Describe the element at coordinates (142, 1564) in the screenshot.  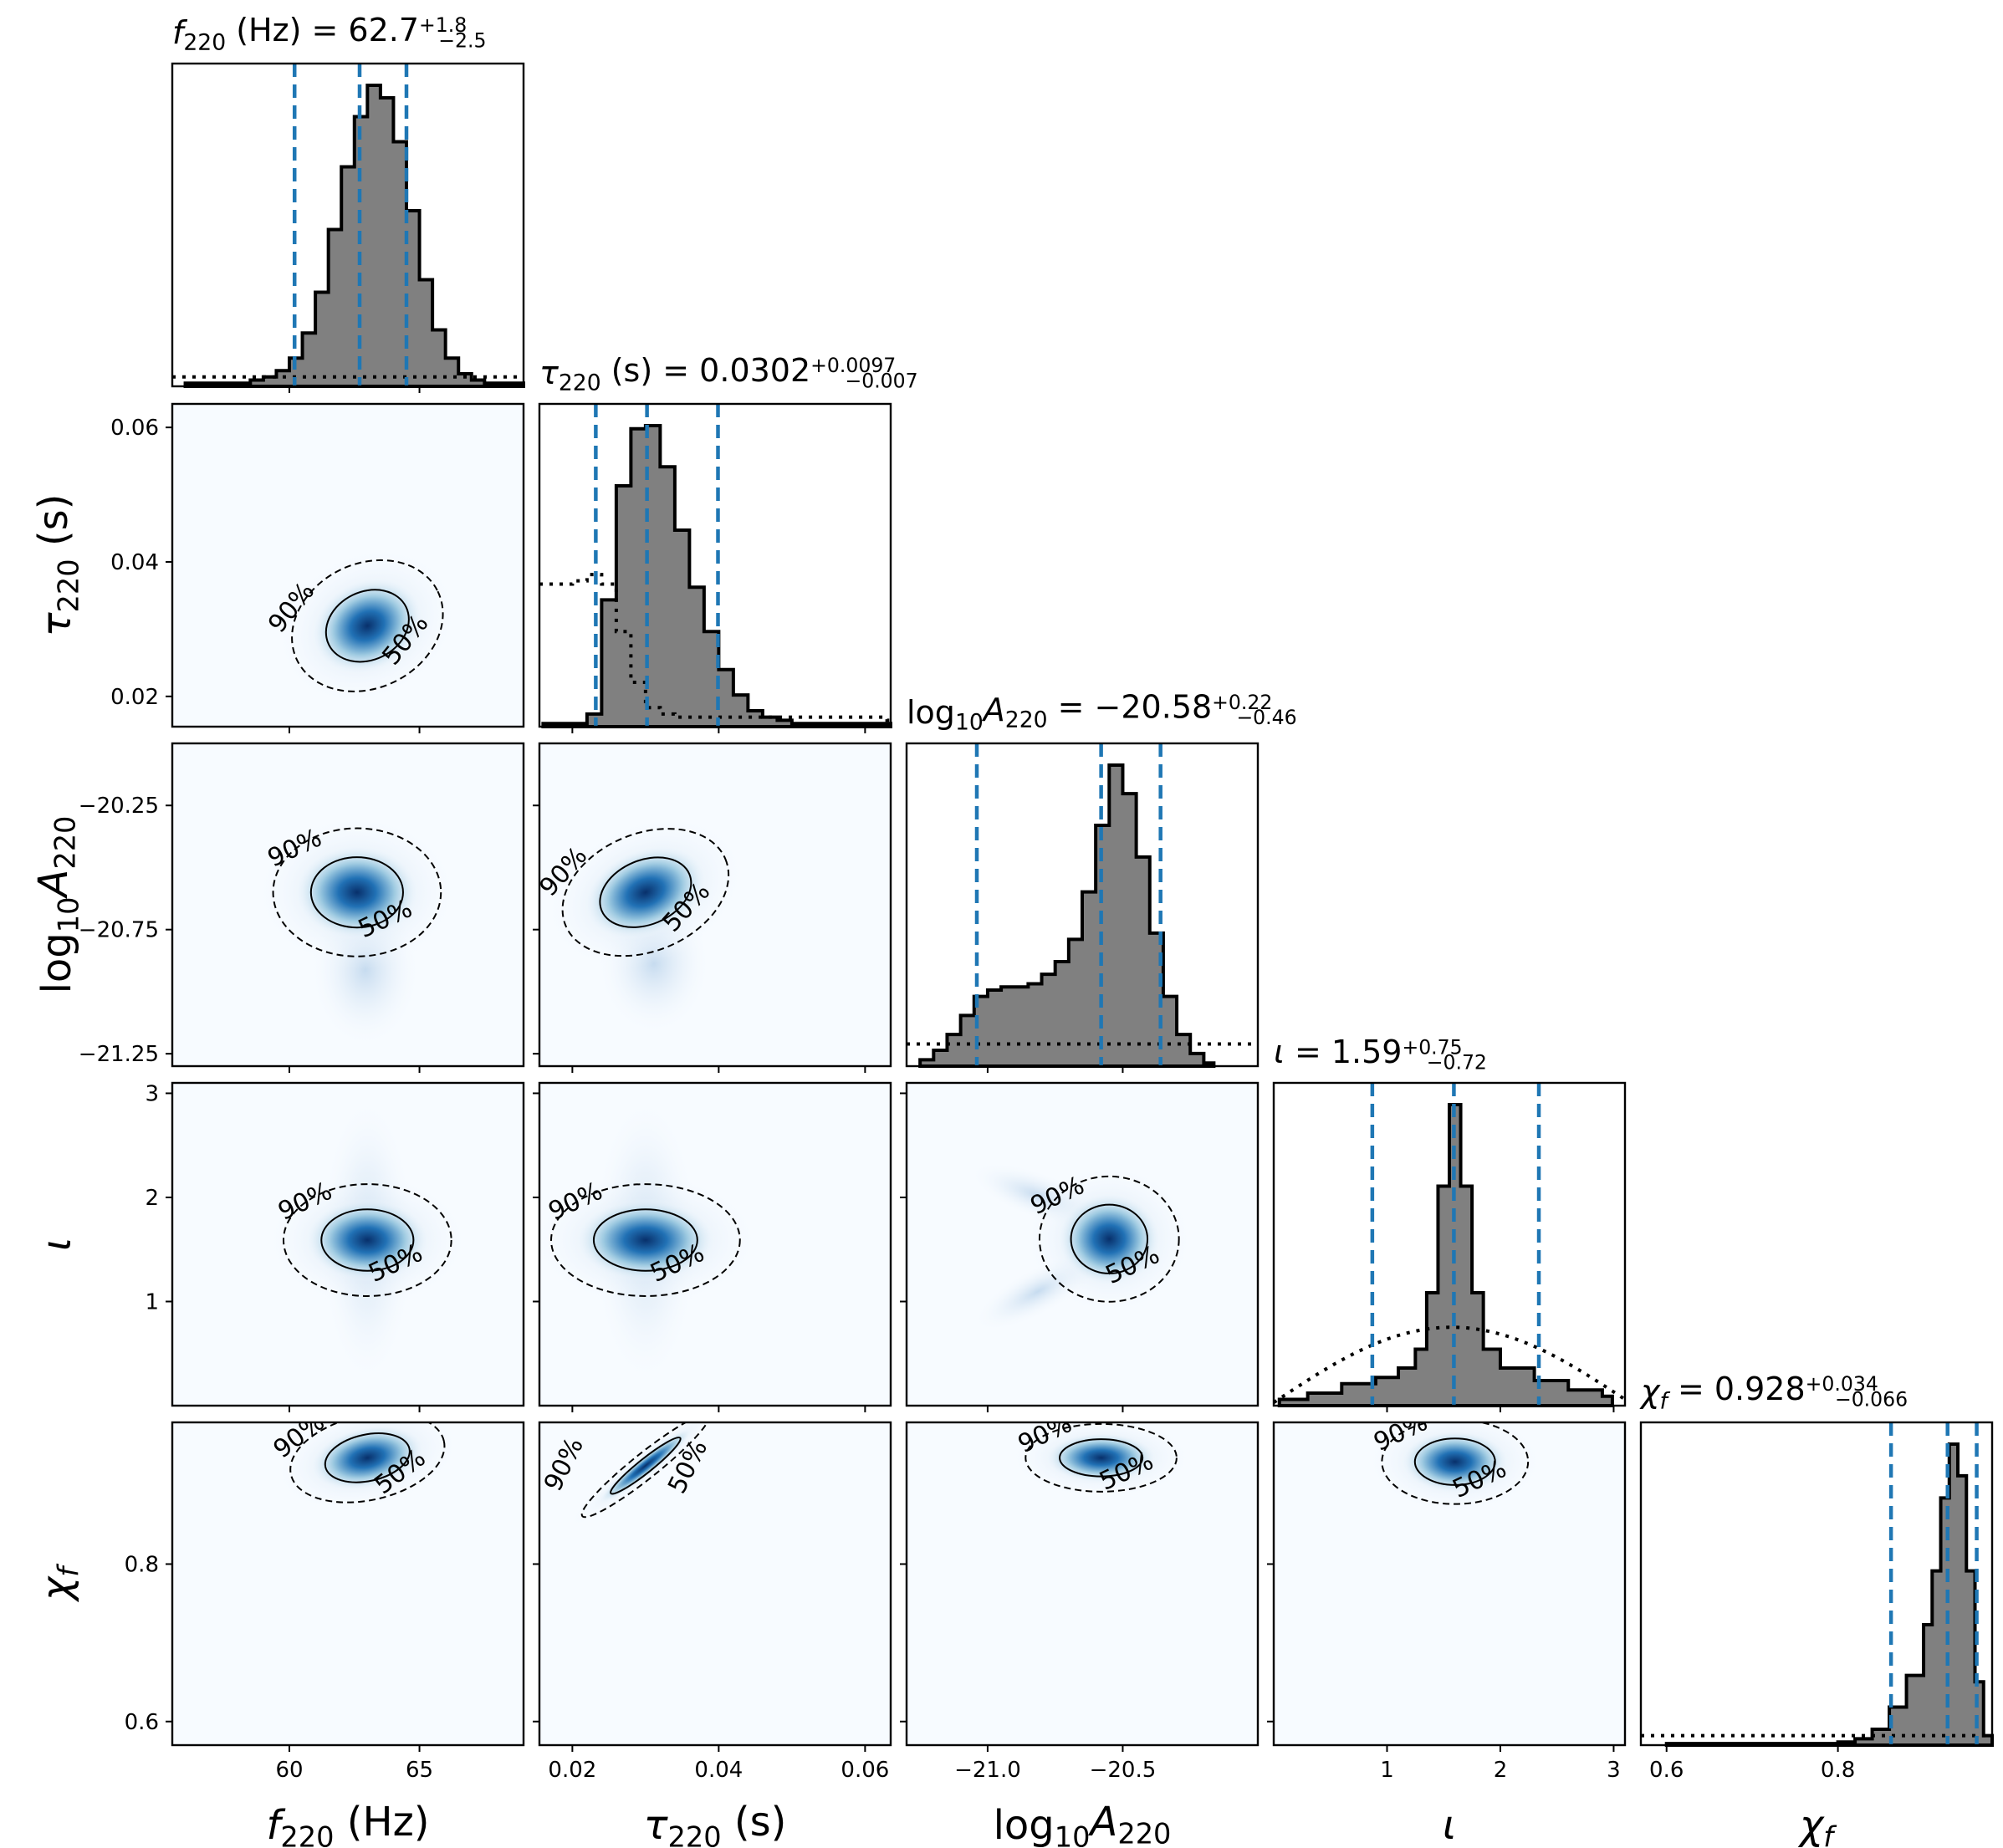
I see `y-tick-label: 0.8` at that location.